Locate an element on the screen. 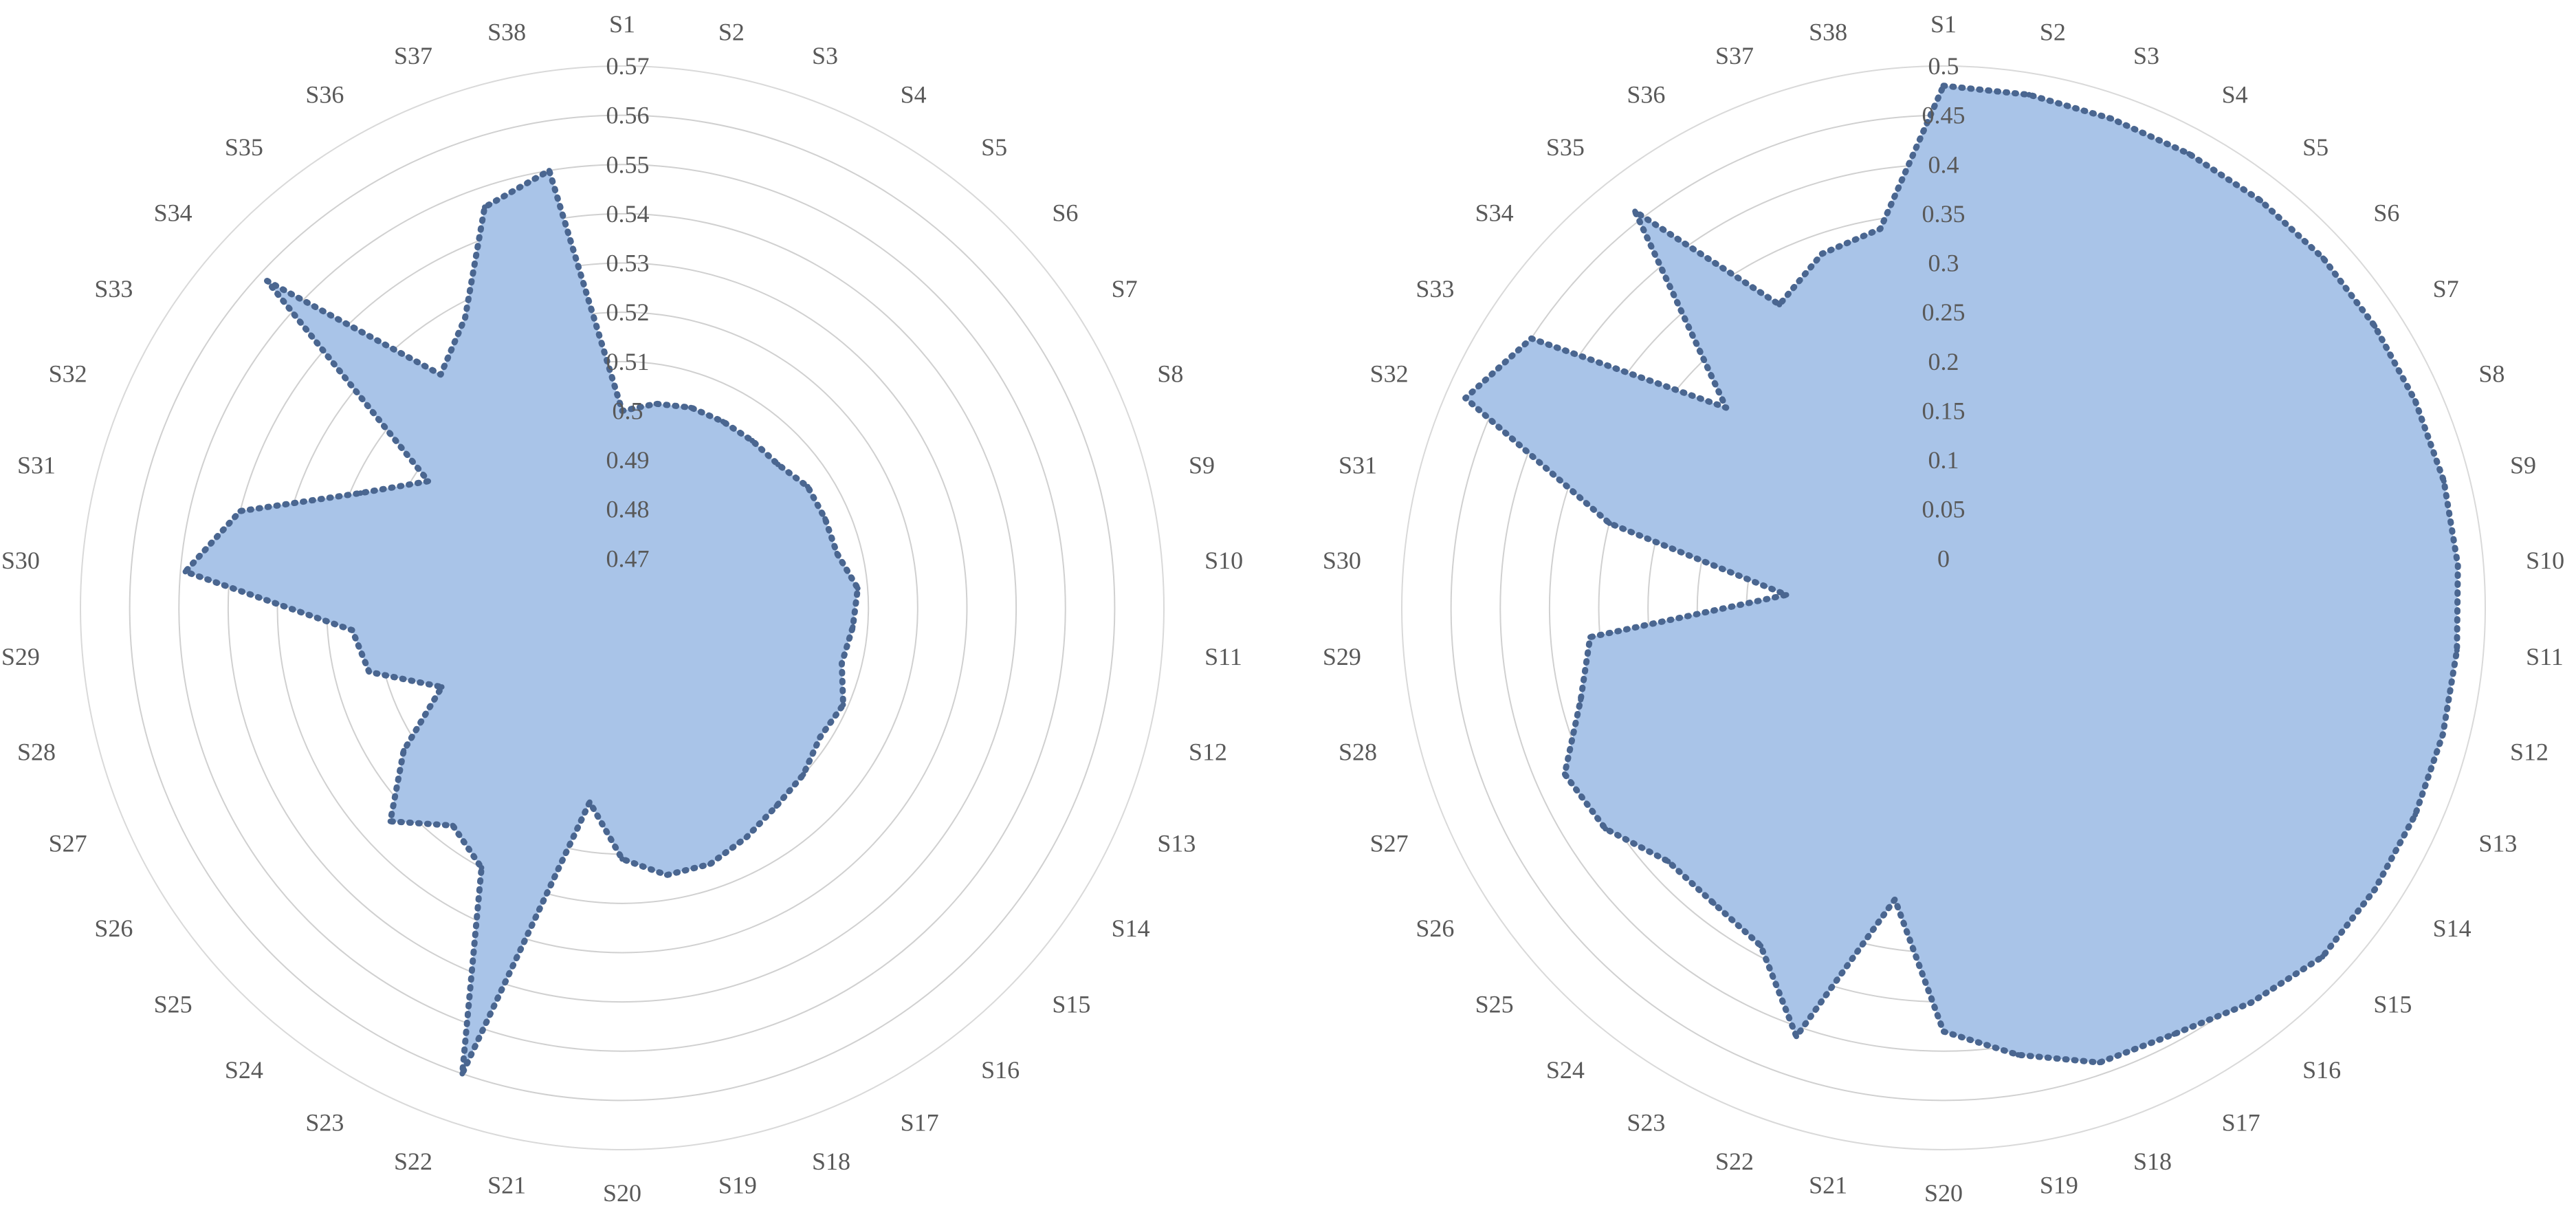  tick-label: 0.05 is located at coordinates (1944, 510).